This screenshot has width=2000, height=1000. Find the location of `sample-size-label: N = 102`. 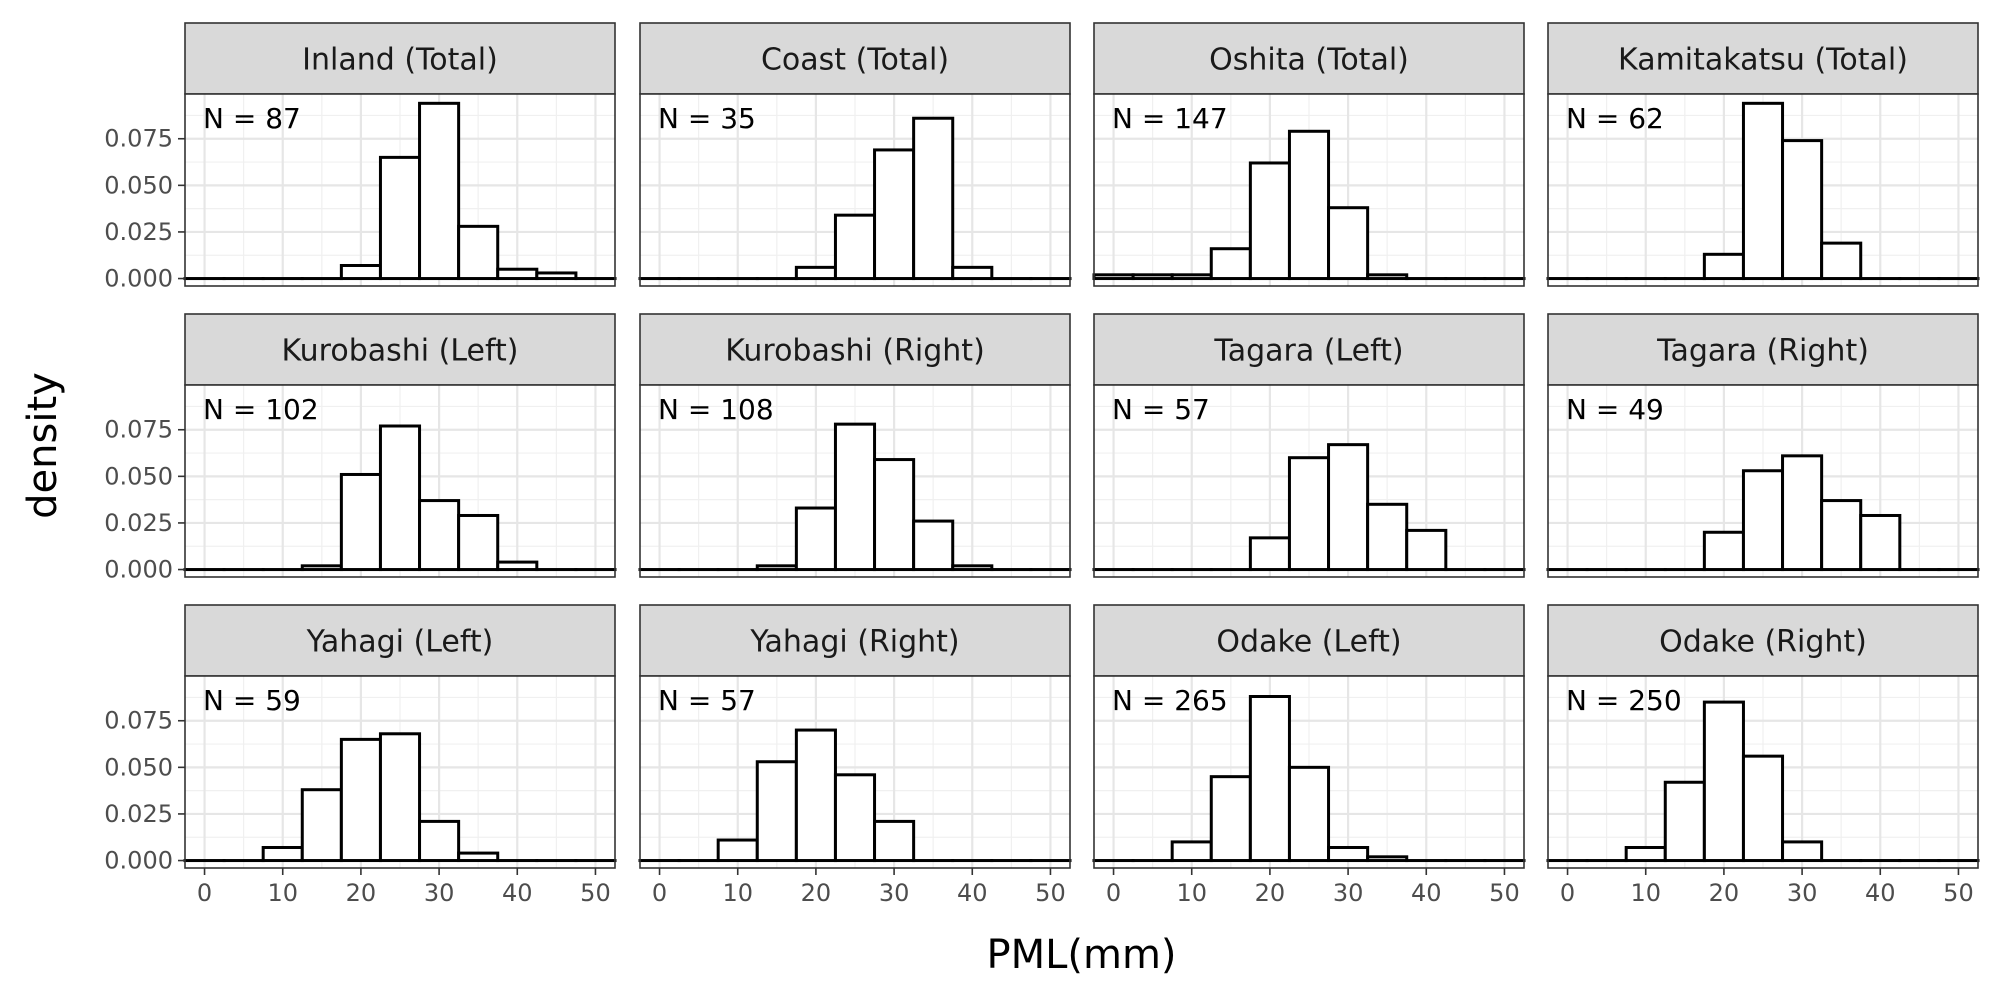

sample-size-label: N = 102 is located at coordinates (261, 409).